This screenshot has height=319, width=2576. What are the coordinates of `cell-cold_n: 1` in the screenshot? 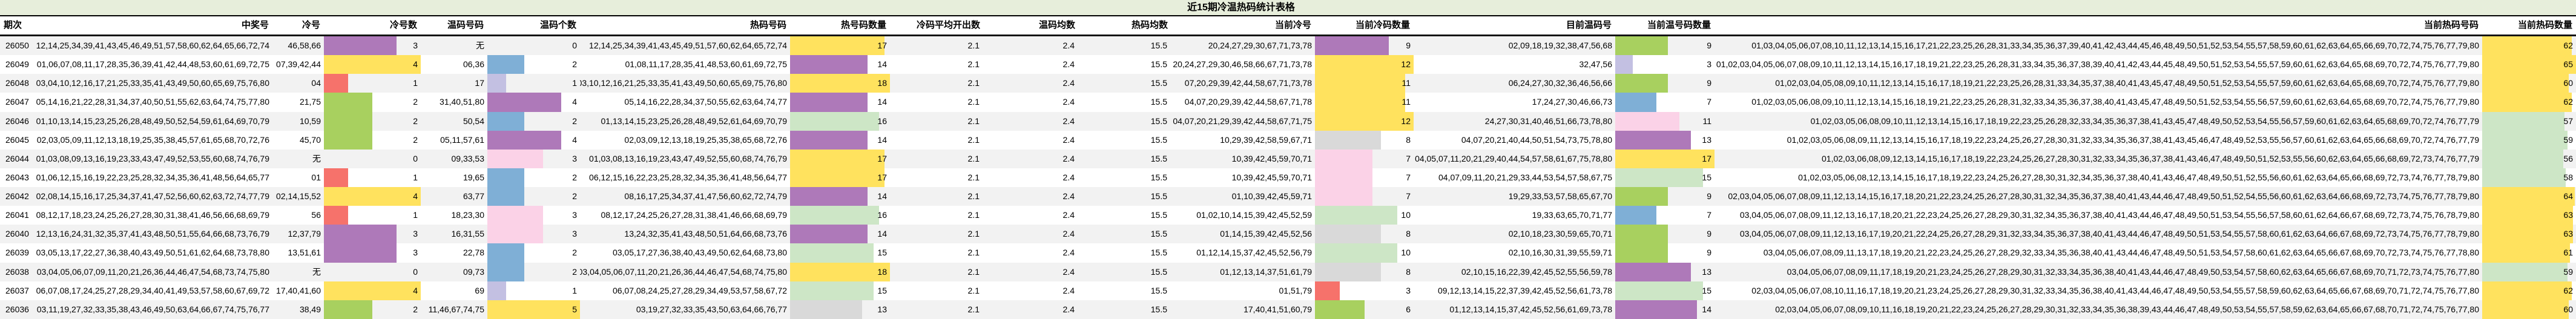 It's located at (372, 177).